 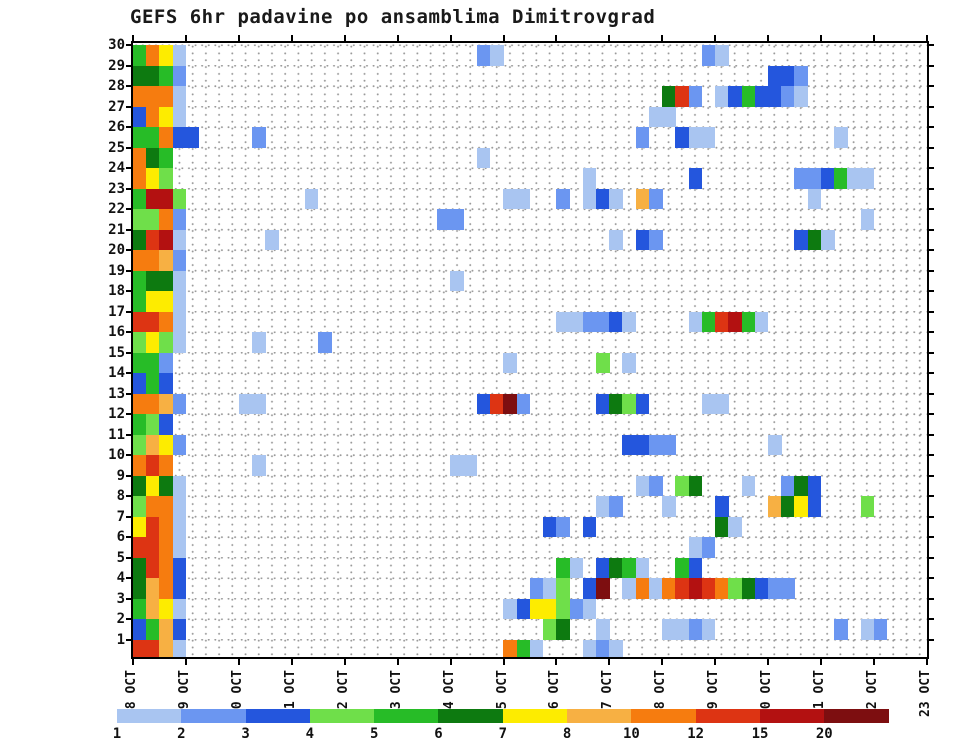 What do you see at coordinates (856, 716) in the screenshot?
I see `colorbar-segment` at bounding box center [856, 716].